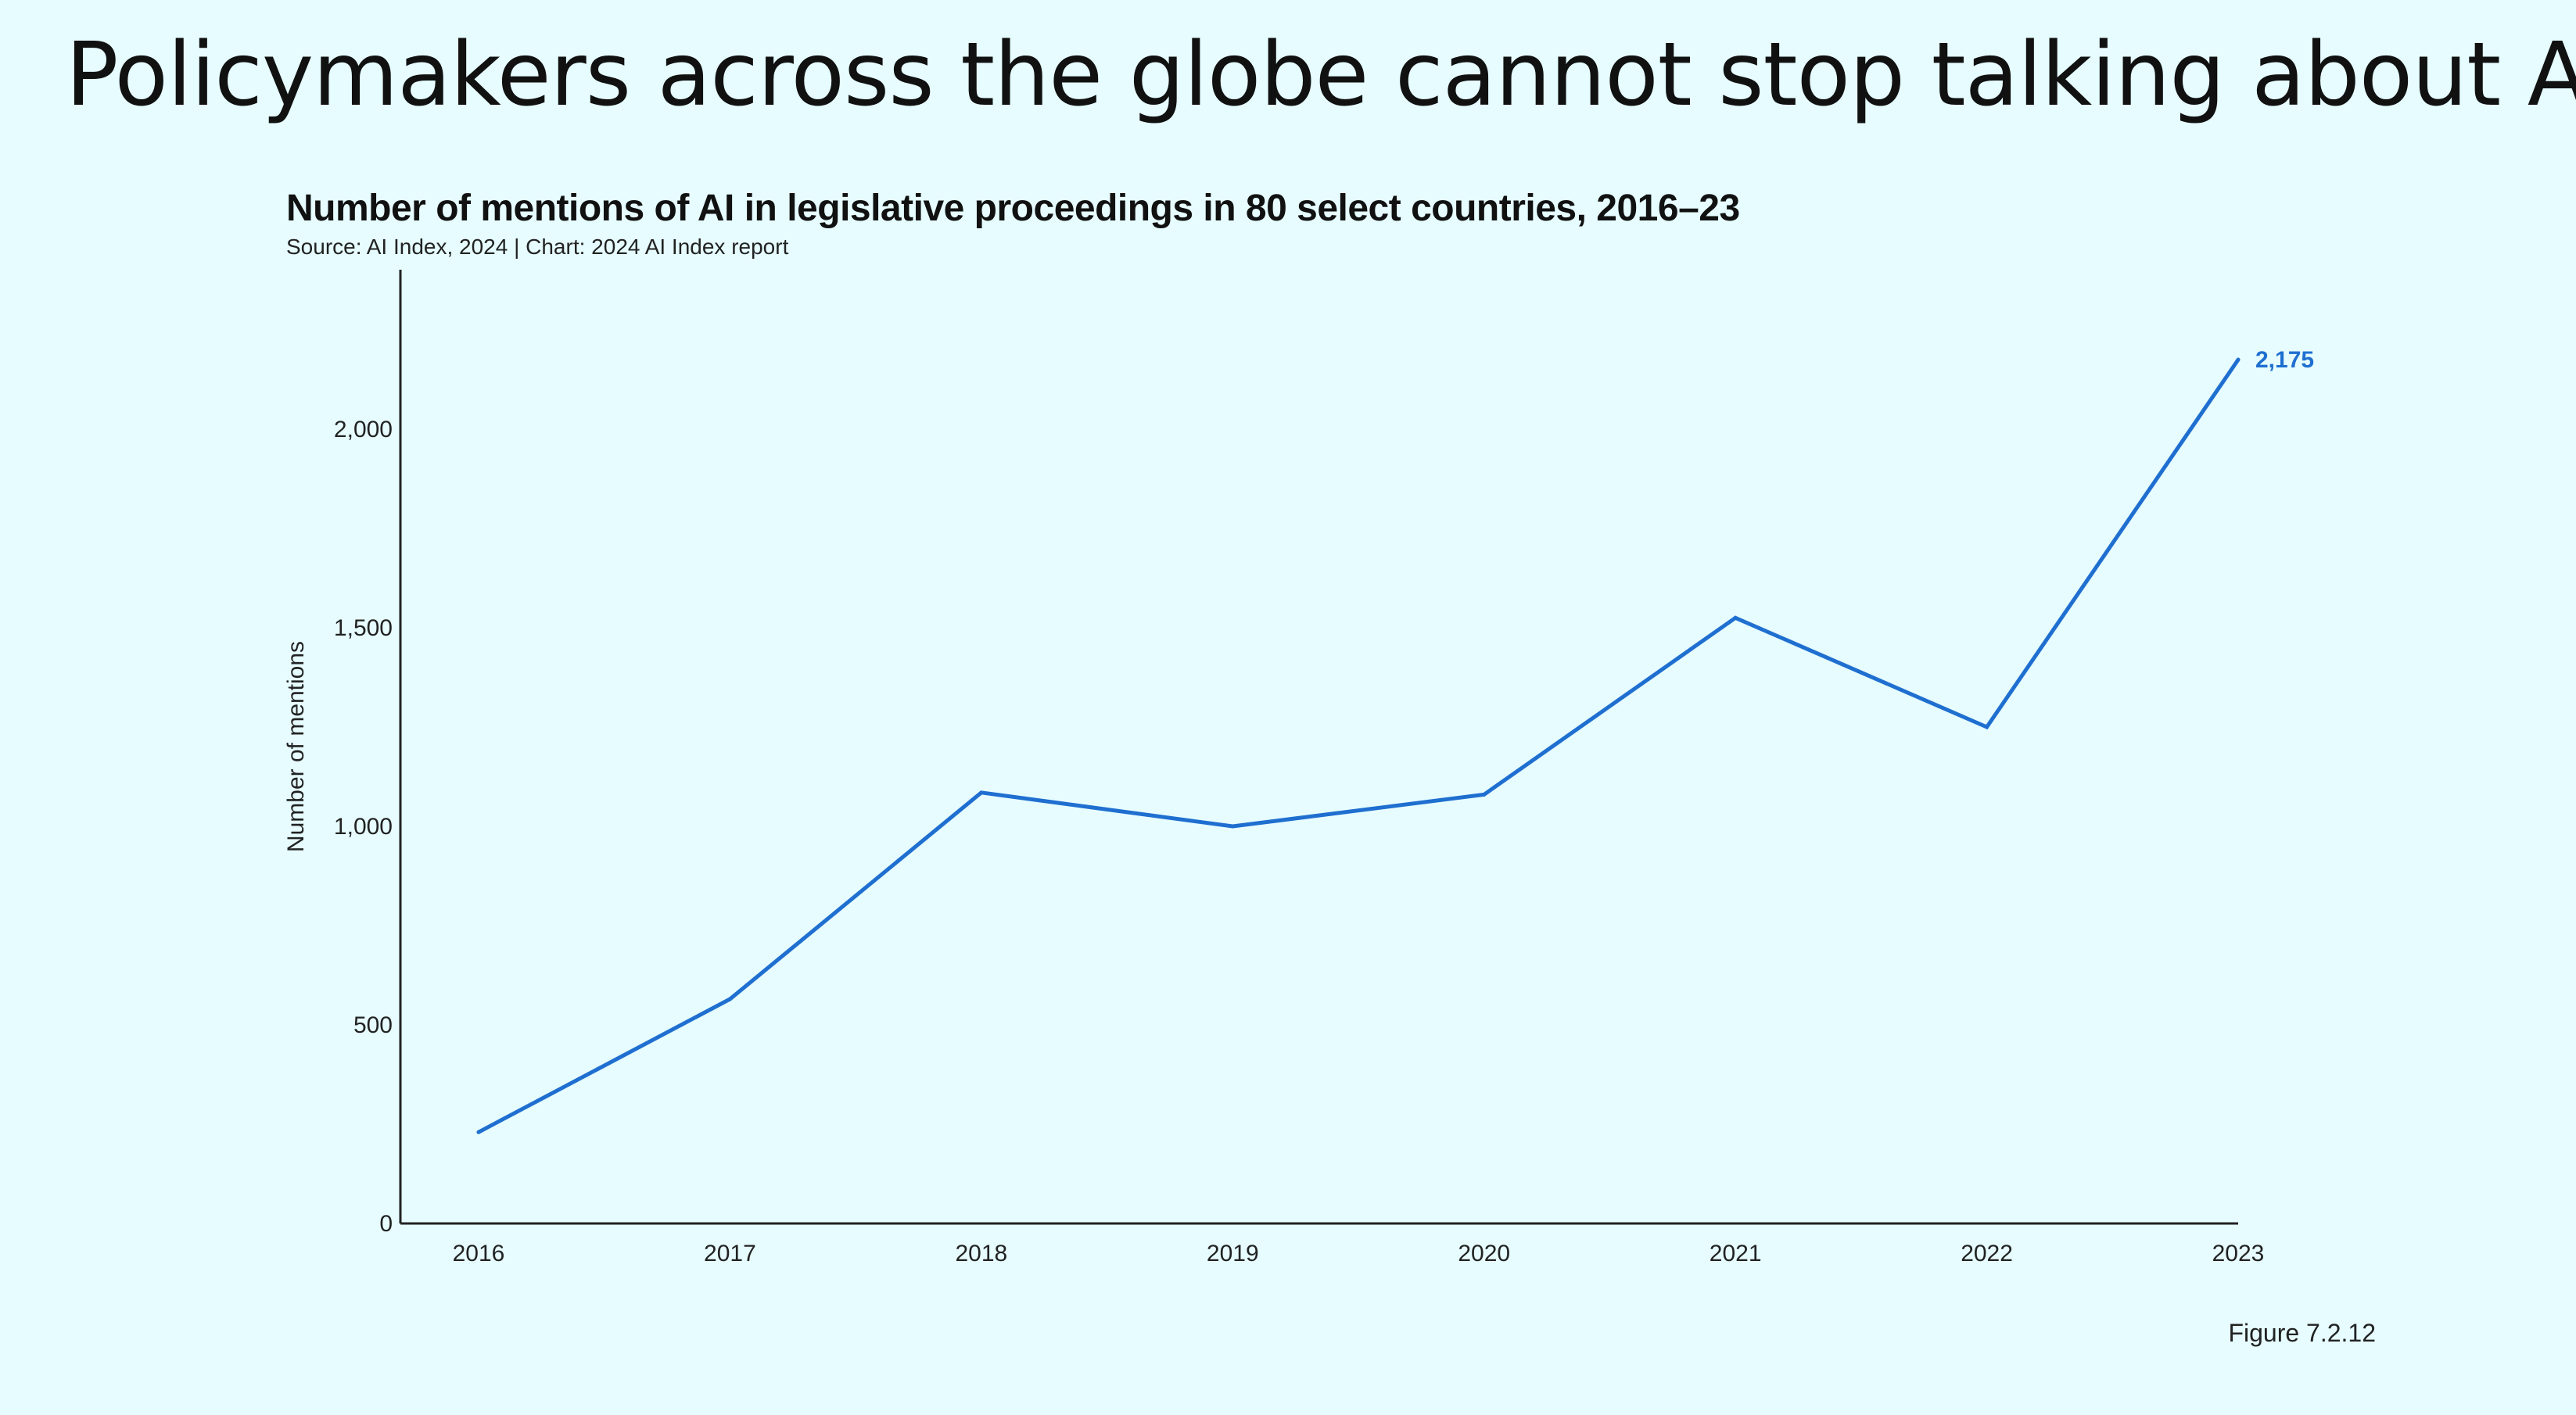 The height and width of the screenshot is (1415, 2576). I want to click on x-tick-label: 2017, so click(730, 1253).